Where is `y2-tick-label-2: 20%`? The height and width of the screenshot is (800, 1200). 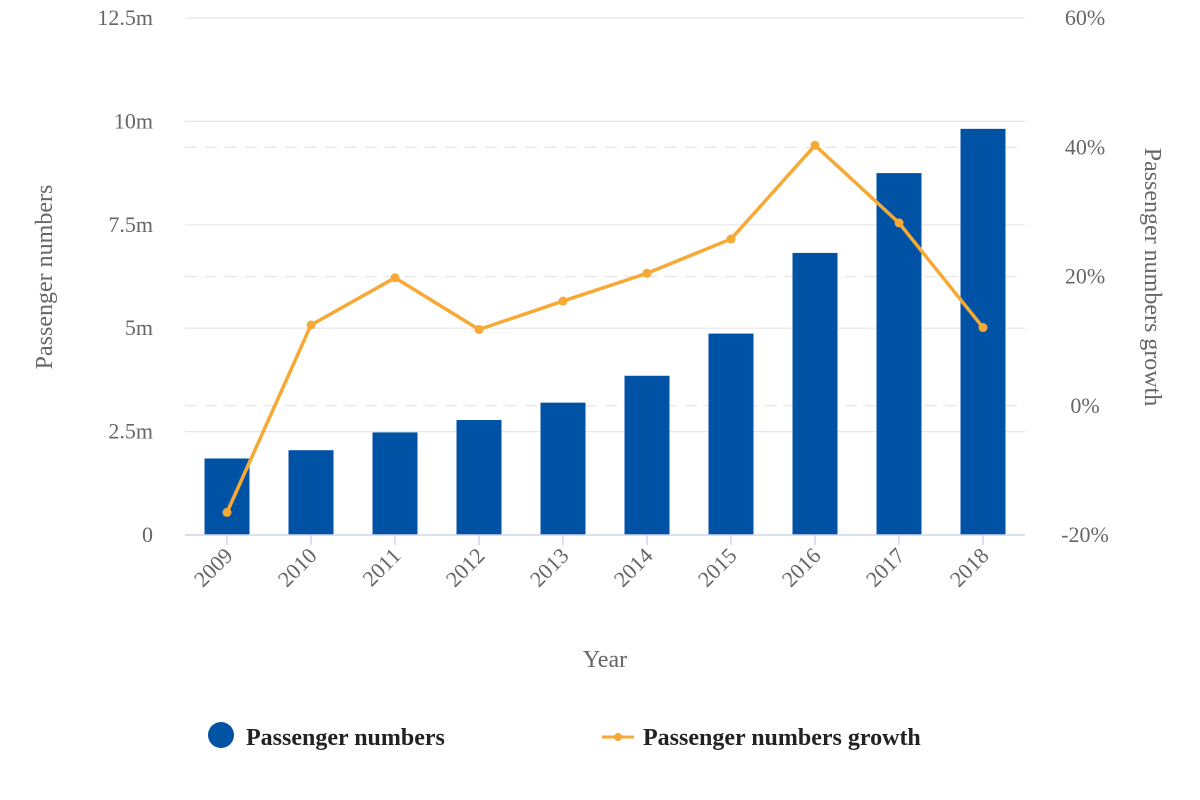
y2-tick-label-2: 20% is located at coordinates (1085, 276).